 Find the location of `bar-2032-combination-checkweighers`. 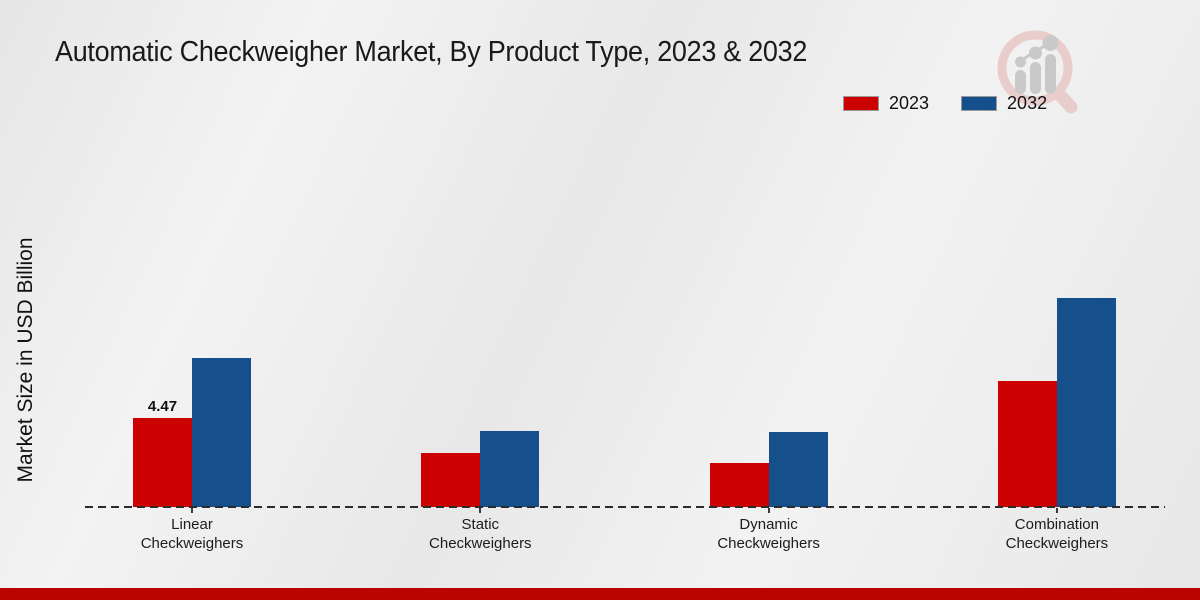

bar-2032-combination-checkweighers is located at coordinates (1086, 402).